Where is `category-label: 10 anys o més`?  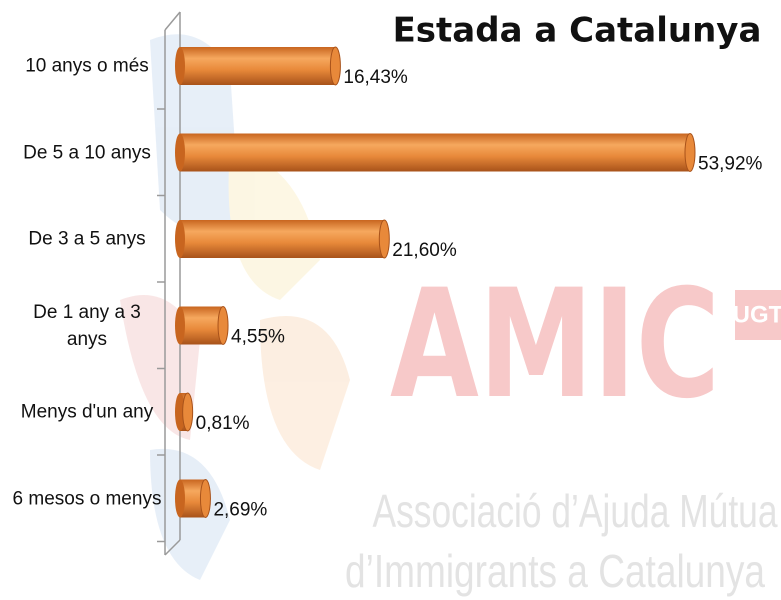 category-label: 10 anys o més is located at coordinates (87, 66).